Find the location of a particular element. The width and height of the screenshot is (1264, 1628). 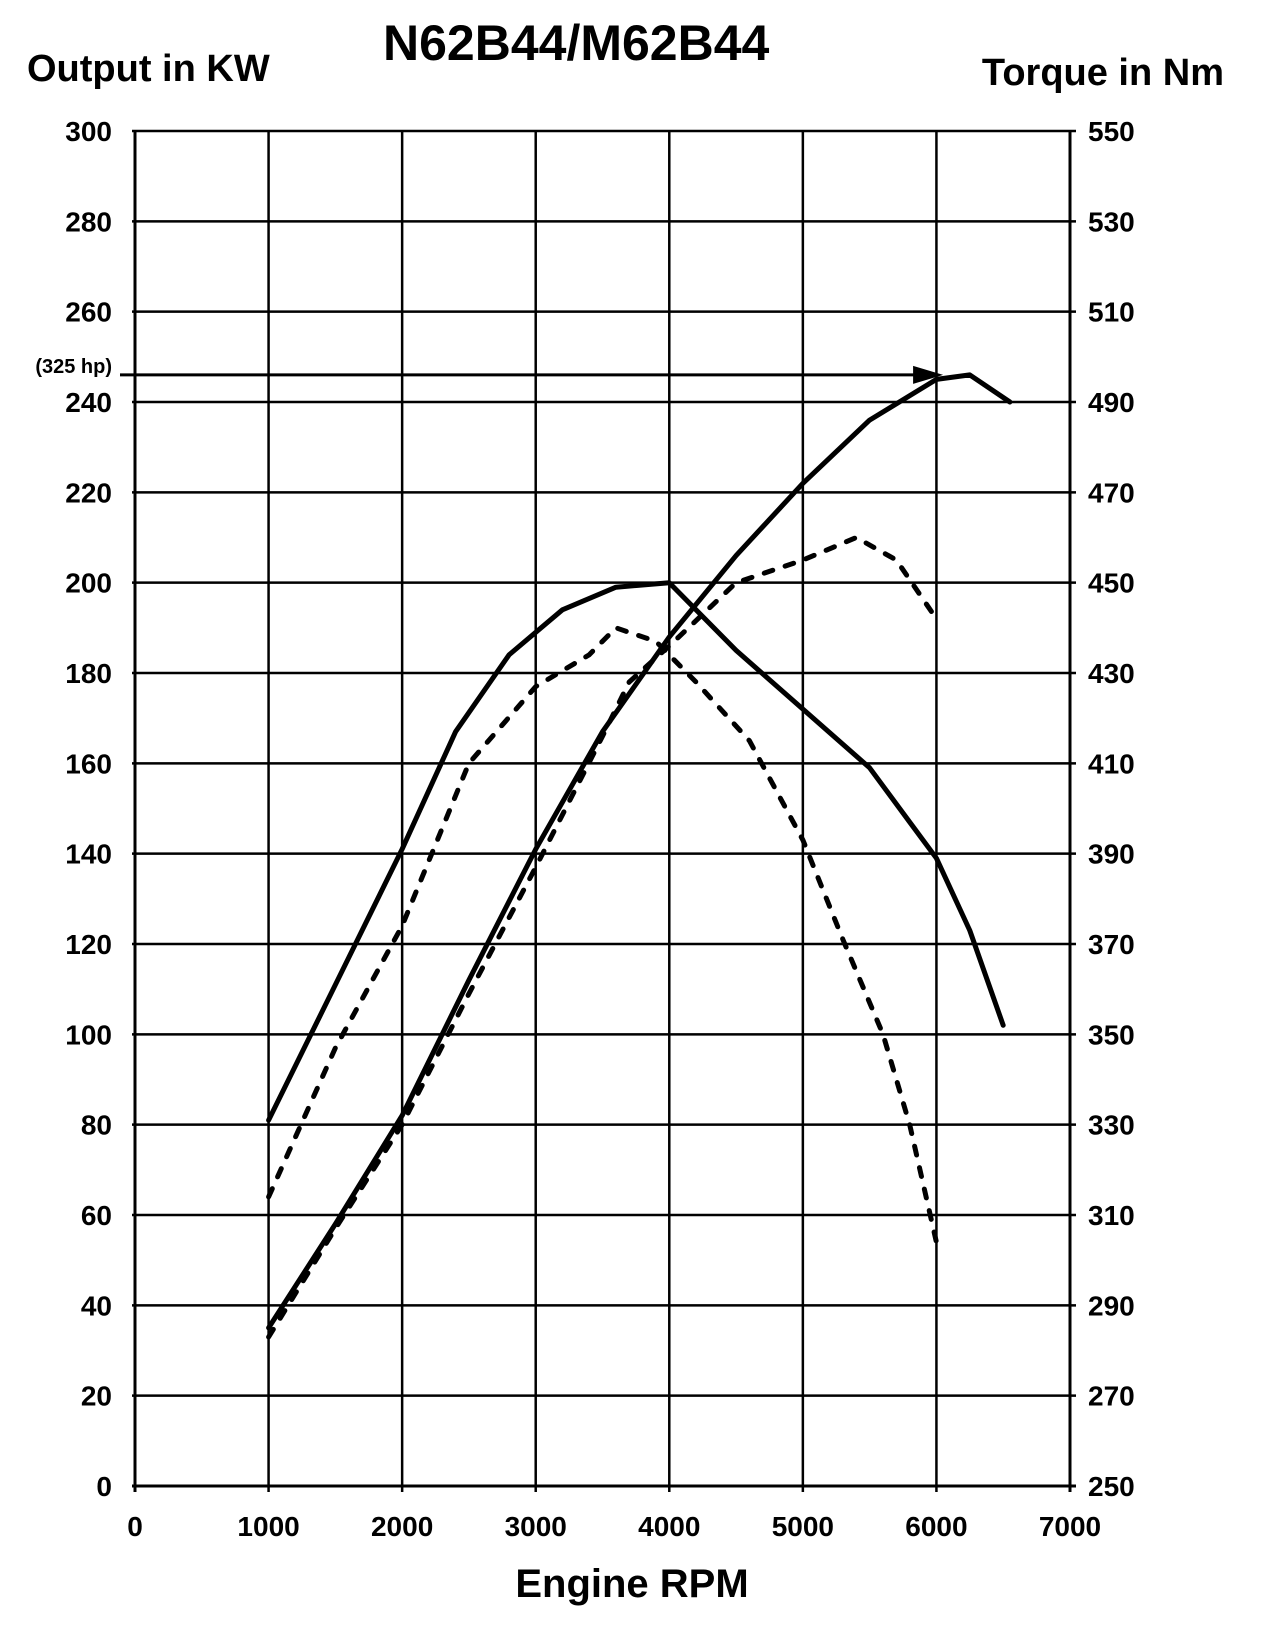

y-tick-left: 280 is located at coordinates (88, 221).